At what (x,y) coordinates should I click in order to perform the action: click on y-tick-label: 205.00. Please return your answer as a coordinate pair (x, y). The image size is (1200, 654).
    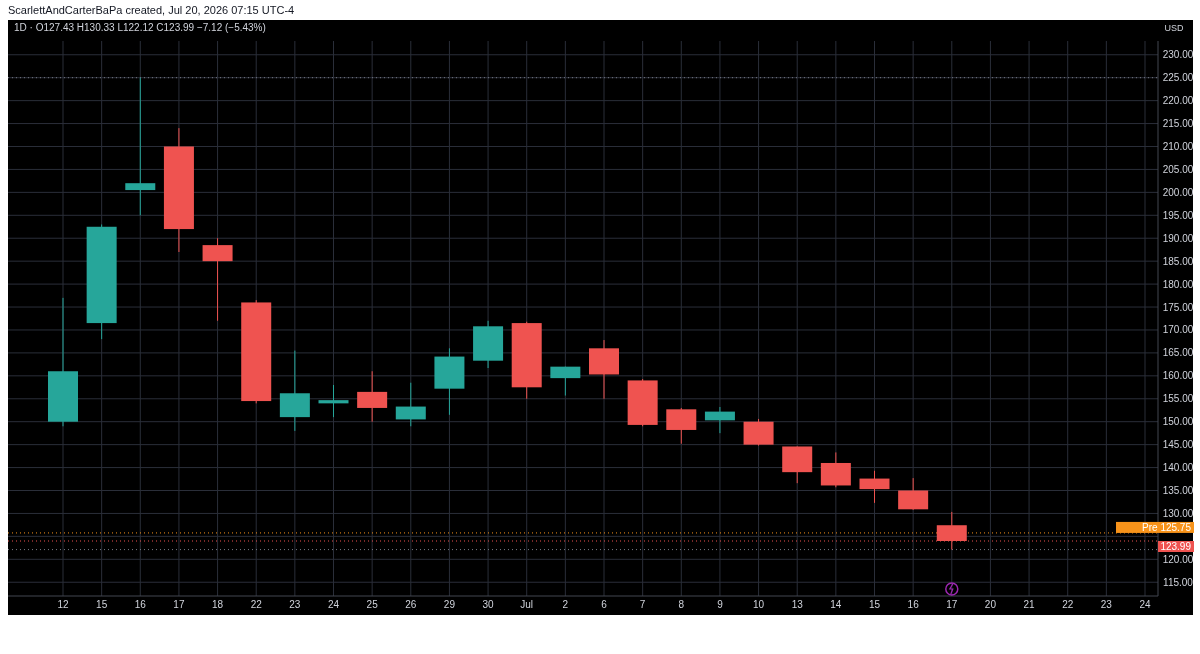
    Looking at the image, I should click on (1178, 169).